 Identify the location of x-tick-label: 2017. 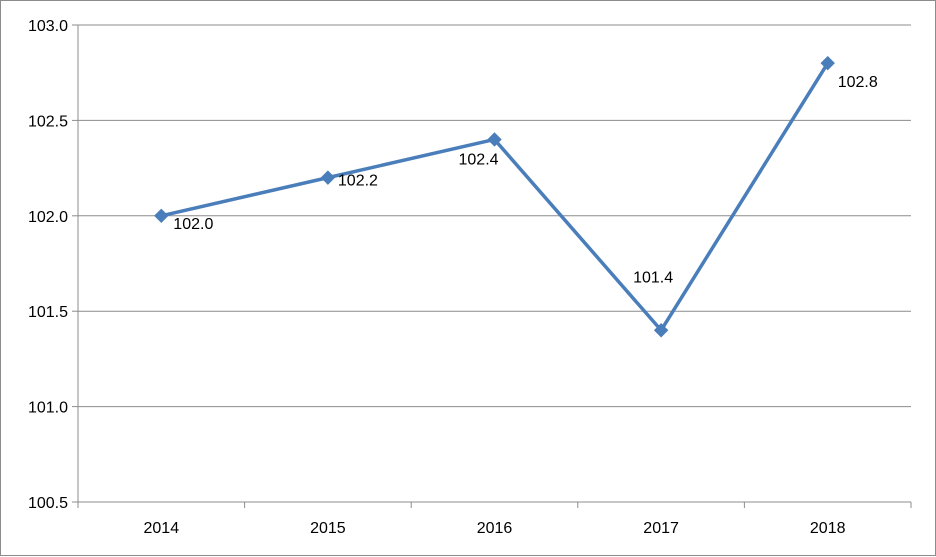
(661, 528).